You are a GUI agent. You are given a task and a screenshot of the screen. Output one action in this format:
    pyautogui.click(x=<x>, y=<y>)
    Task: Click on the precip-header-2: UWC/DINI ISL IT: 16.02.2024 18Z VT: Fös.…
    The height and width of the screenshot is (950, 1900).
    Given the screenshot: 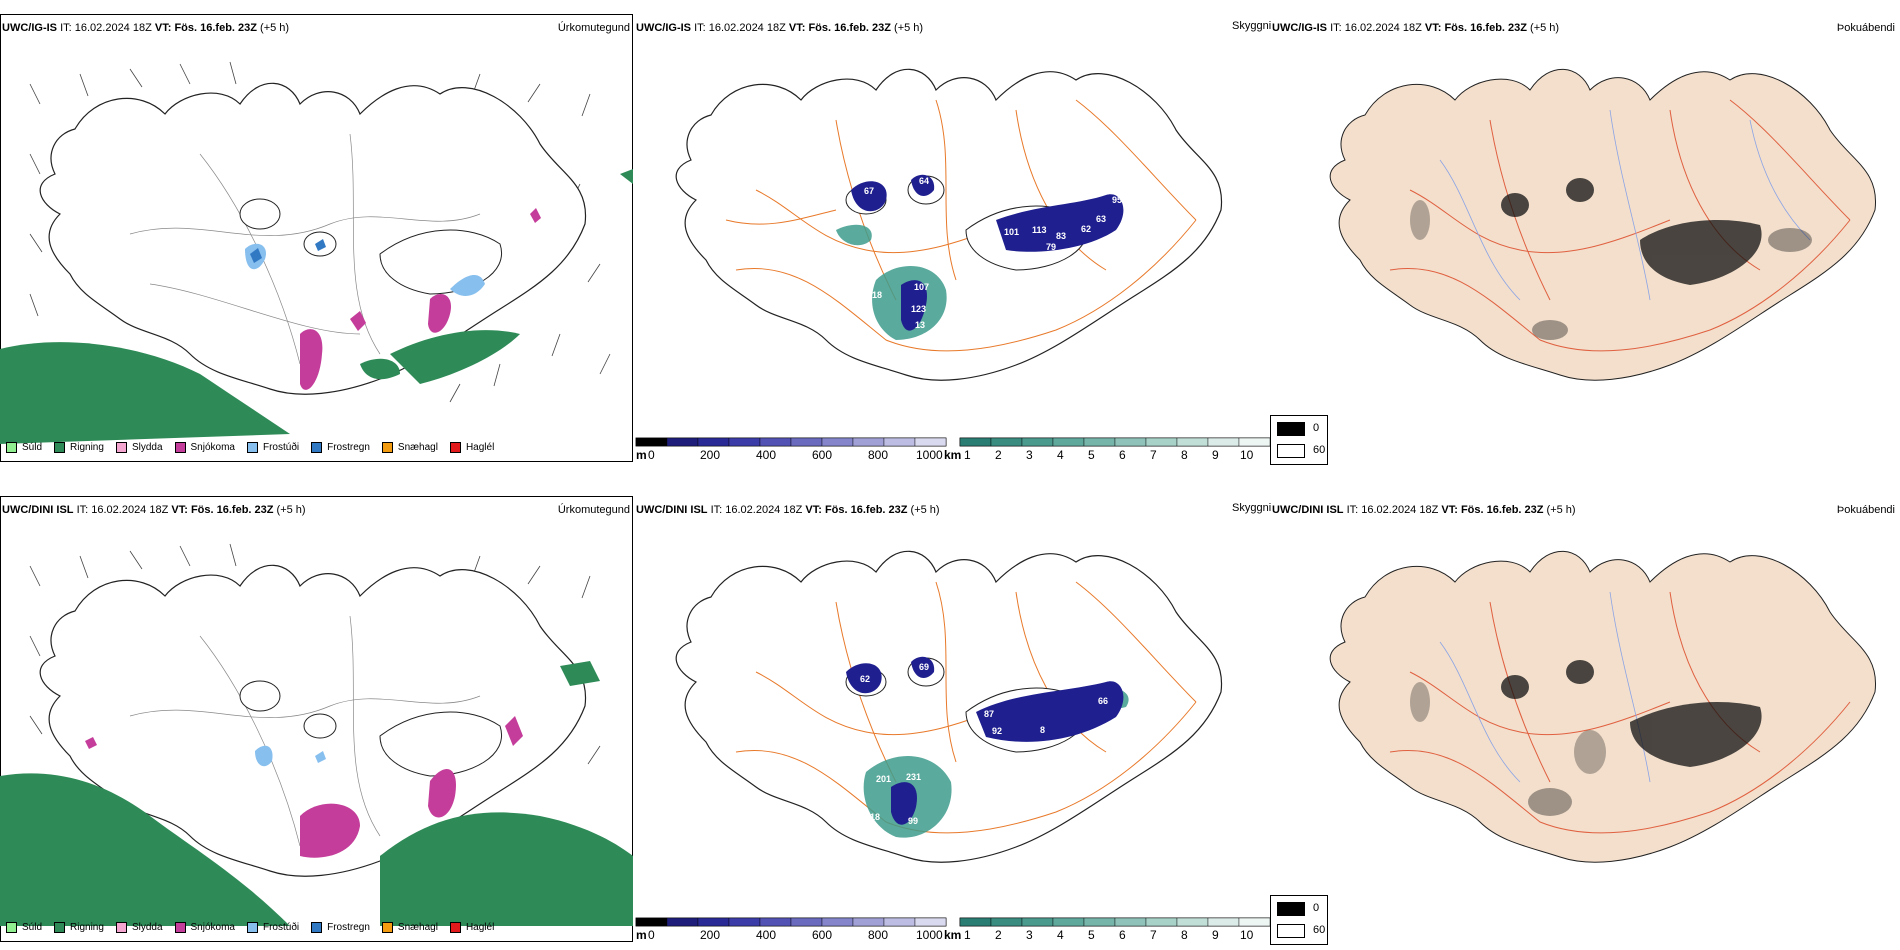 What is the action you would take?
    pyautogui.click(x=154, y=510)
    